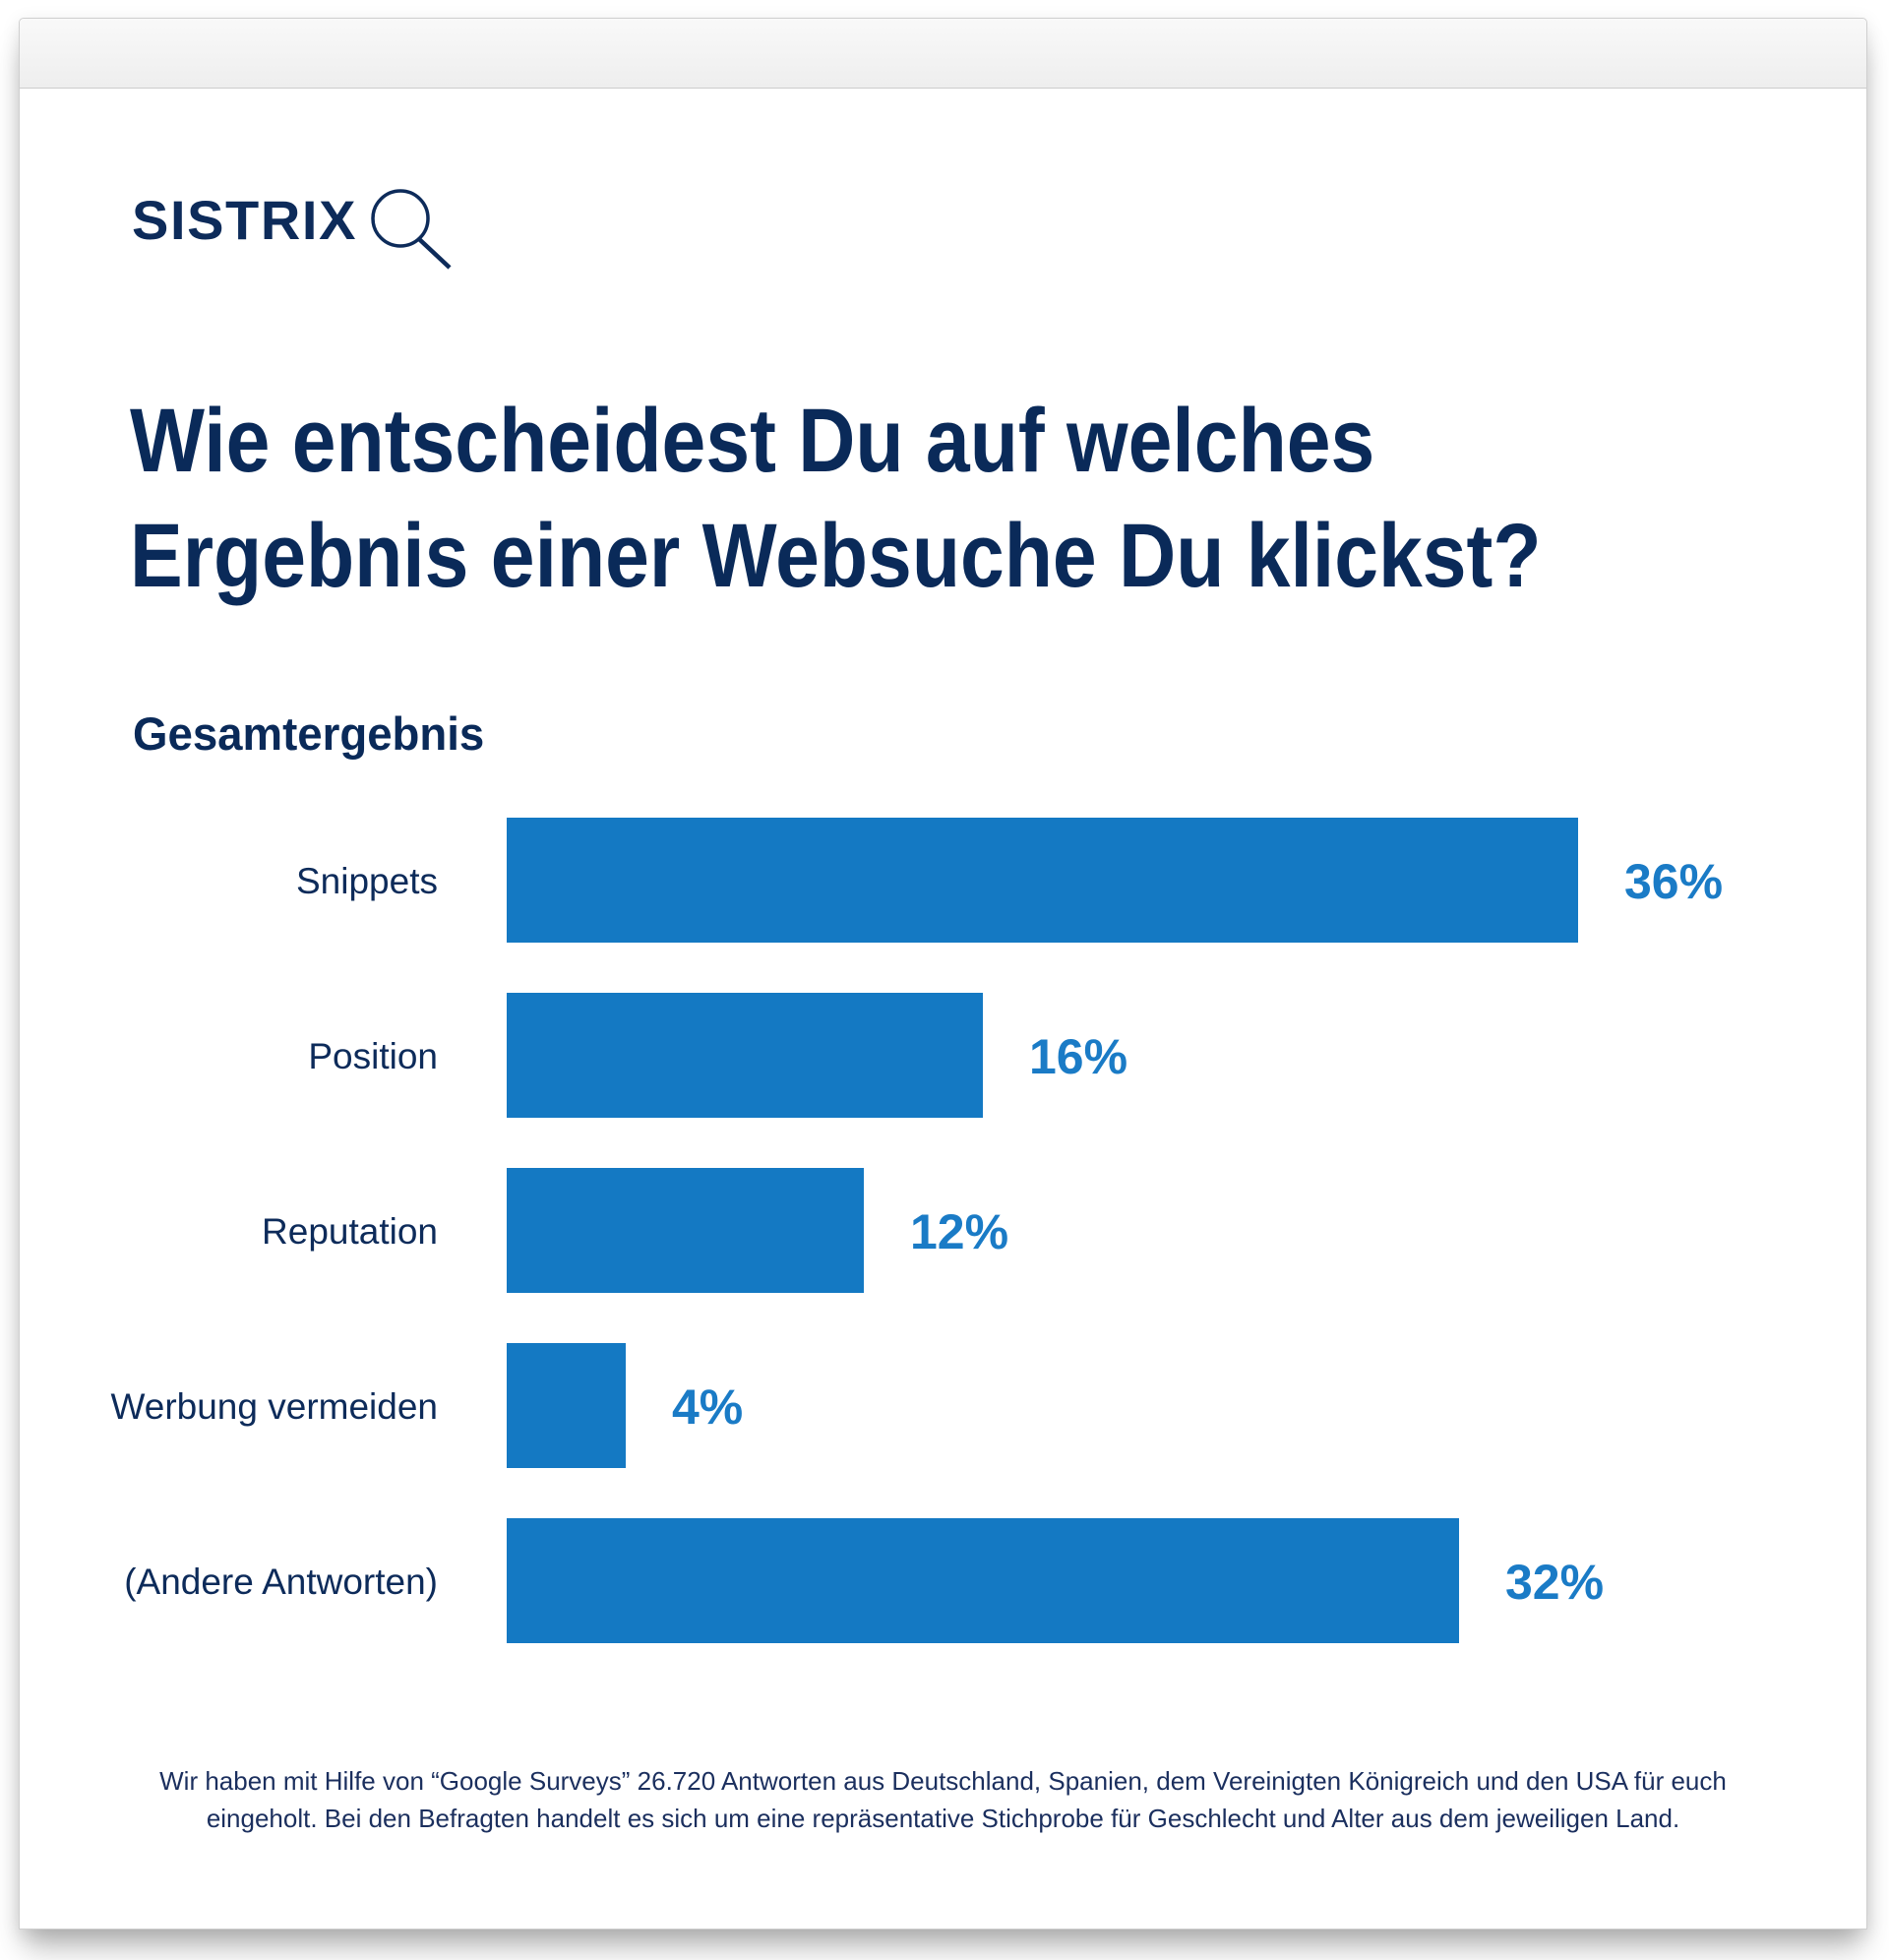  Describe the element at coordinates (708, 1406) in the screenshot. I see `value-label: 4%` at that location.